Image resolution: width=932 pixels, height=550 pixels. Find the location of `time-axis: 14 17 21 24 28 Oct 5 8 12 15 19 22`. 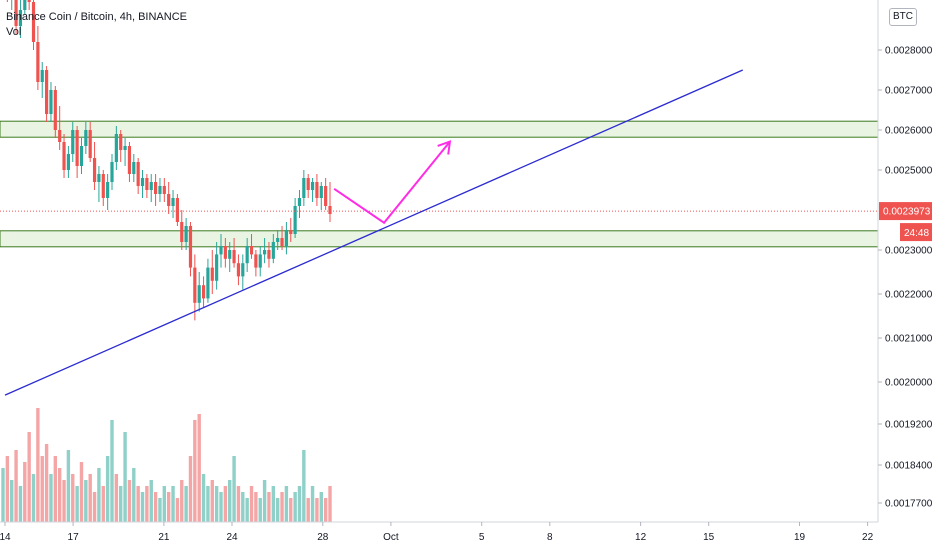

time-axis: 14 17 21 24 28 Oct 5 8 12 15 19 22 is located at coordinates (439, 532).